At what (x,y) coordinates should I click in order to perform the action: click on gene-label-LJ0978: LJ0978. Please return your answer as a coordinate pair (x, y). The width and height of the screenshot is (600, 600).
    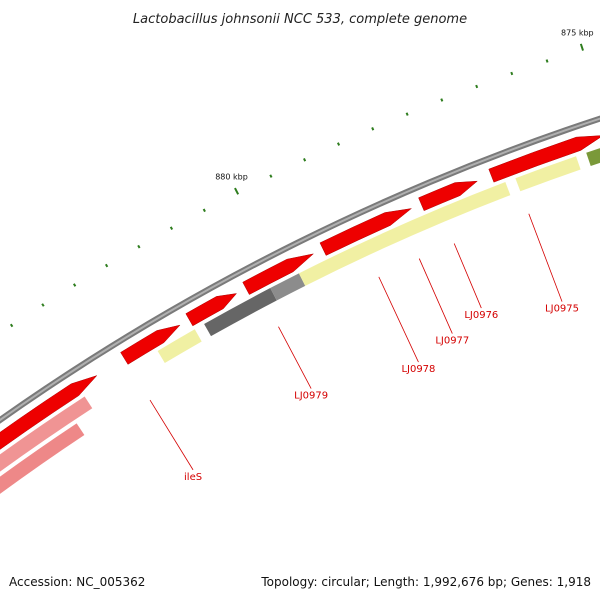
    Looking at the image, I should click on (418, 369).